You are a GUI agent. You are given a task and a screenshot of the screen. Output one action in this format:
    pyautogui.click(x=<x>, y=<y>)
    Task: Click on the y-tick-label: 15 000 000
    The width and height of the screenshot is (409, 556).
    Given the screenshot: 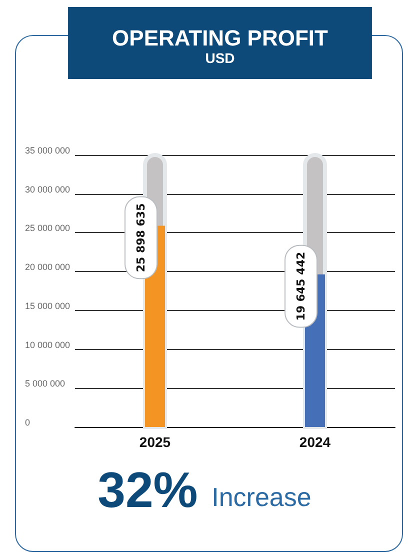 What is the action you would take?
    pyautogui.click(x=47, y=305)
    